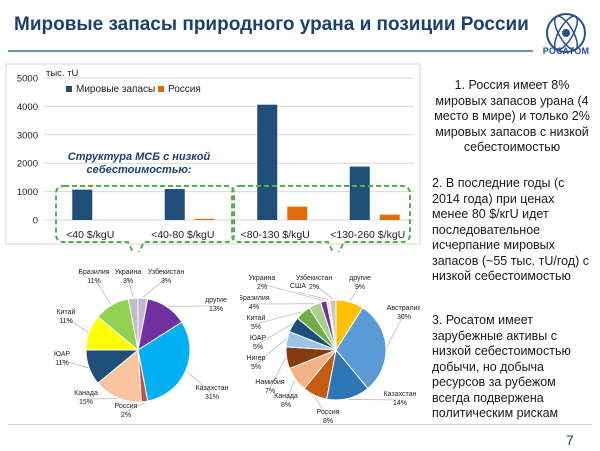  I want to click on rosatom-logo-icon, so click(566, 33).